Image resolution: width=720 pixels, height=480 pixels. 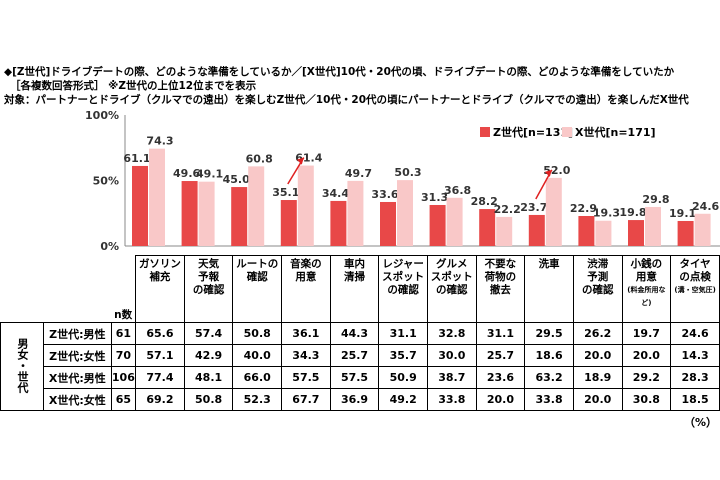 I want to click on row-label: Z世代:女性, so click(x=77, y=355).